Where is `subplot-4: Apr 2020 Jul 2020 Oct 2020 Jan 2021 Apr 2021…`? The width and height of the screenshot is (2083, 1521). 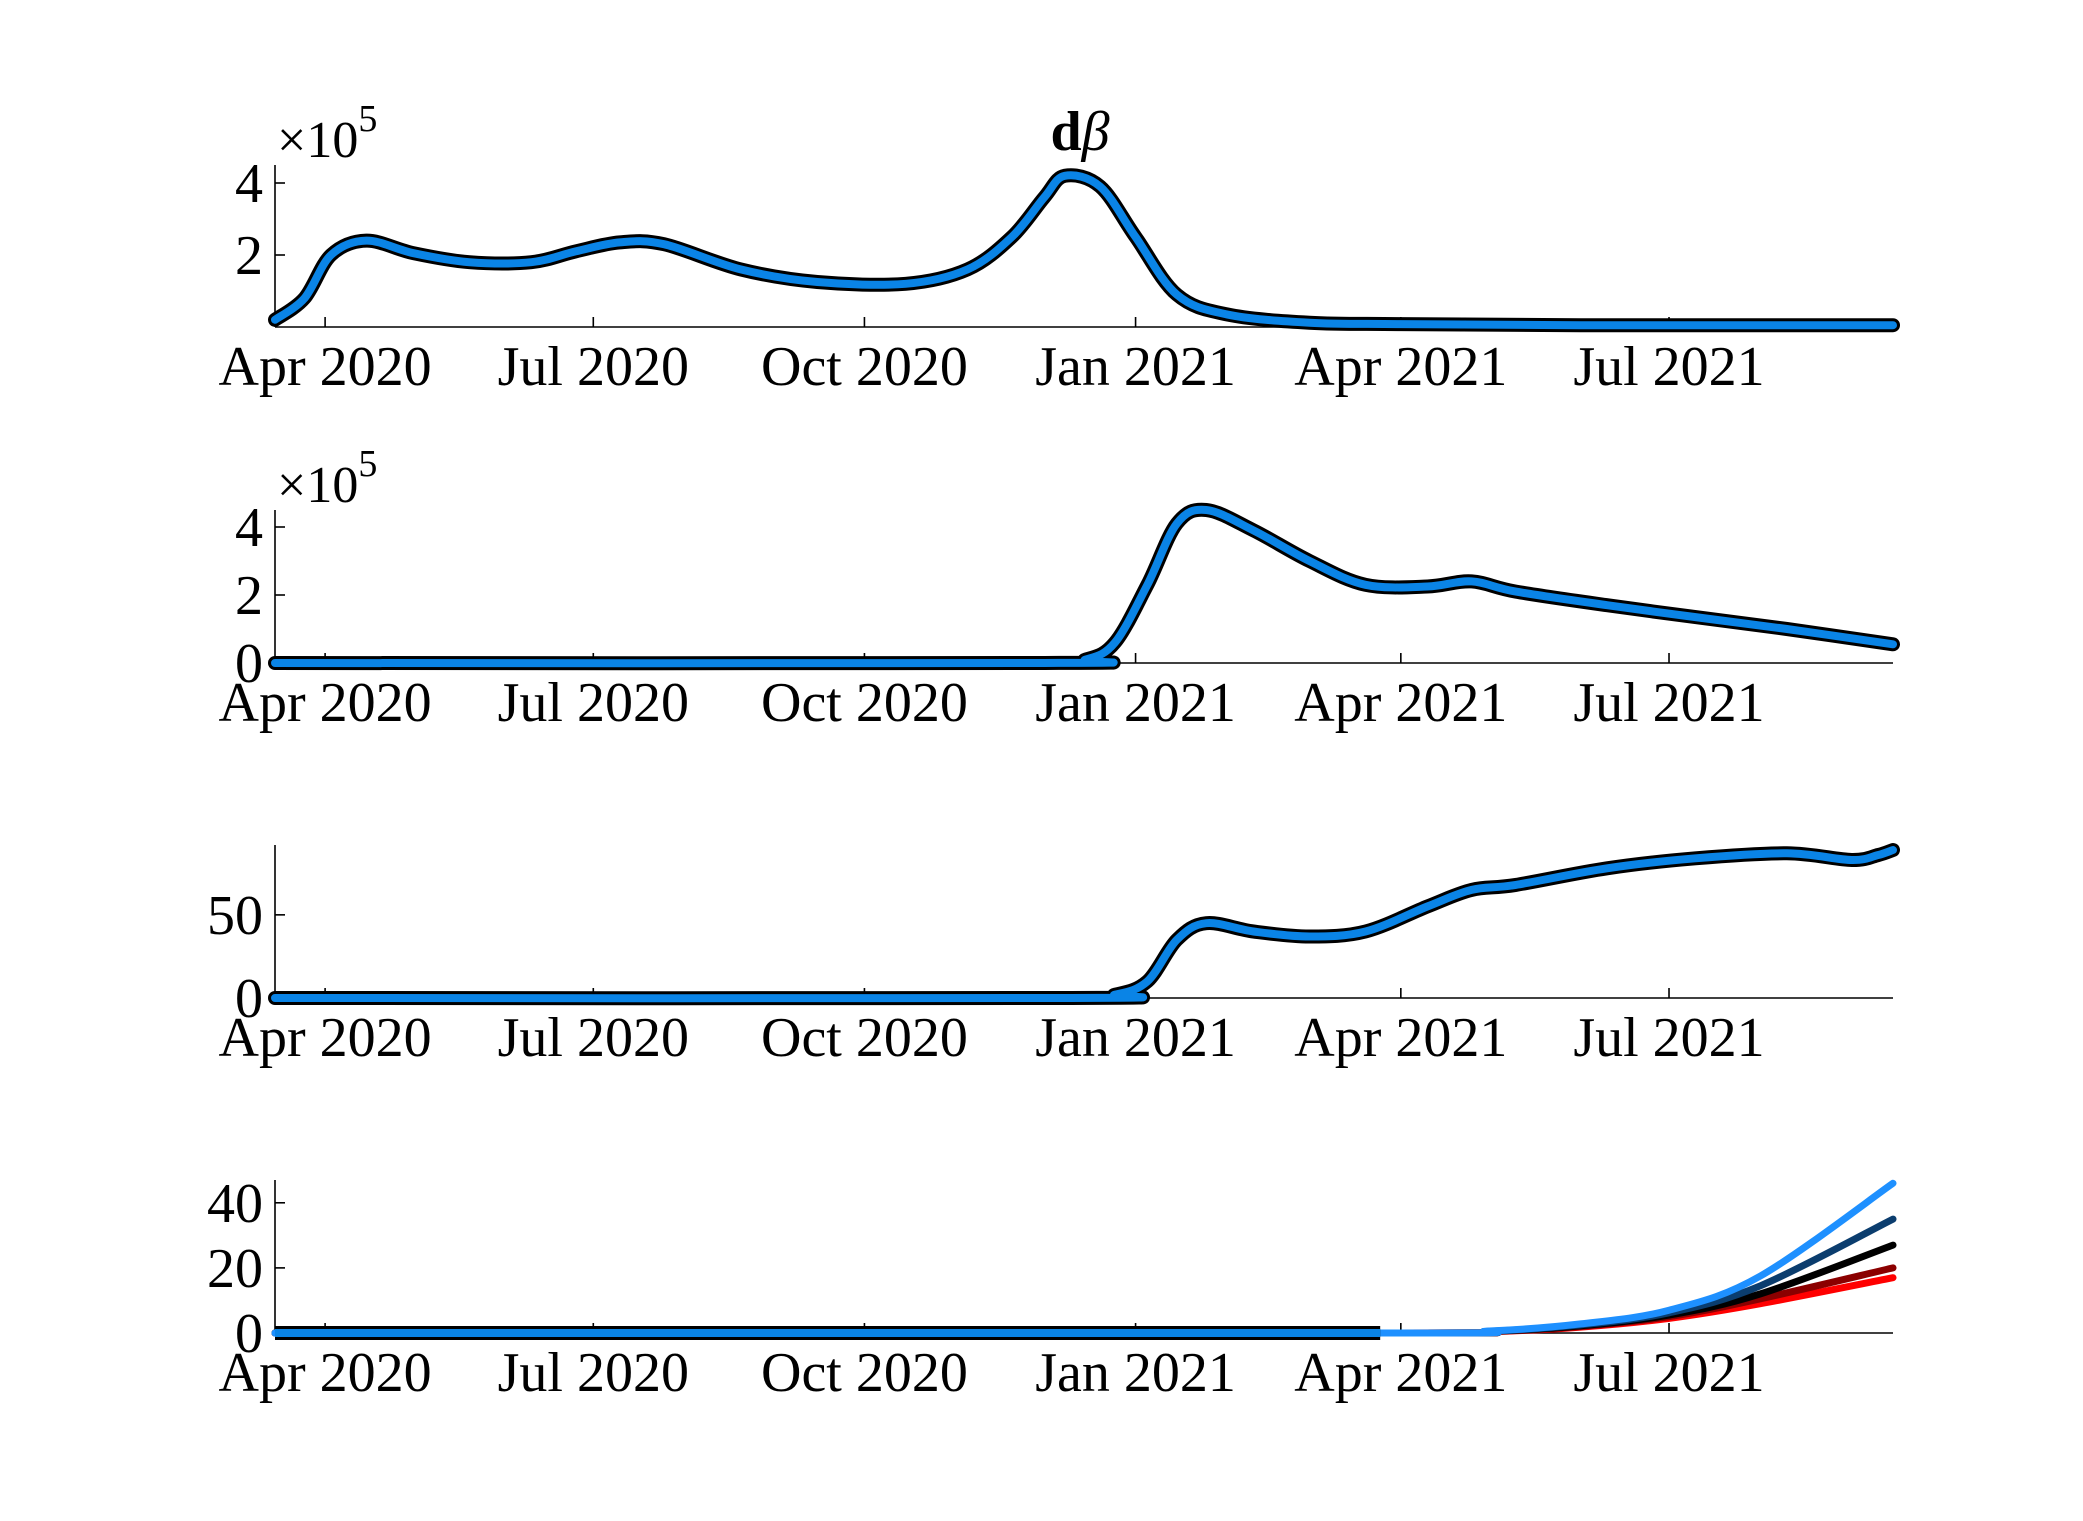 subplot-4: Apr 2020 Jul 2020 Oct 2020 Jan 2021 Apr 2021… is located at coordinates (1052, 1288).